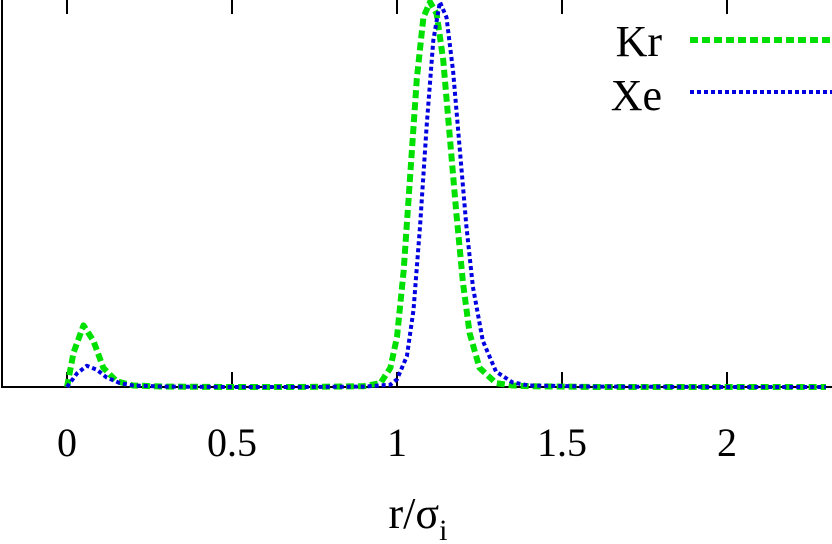  I want to click on x-tick-label: 1, so click(397, 442).